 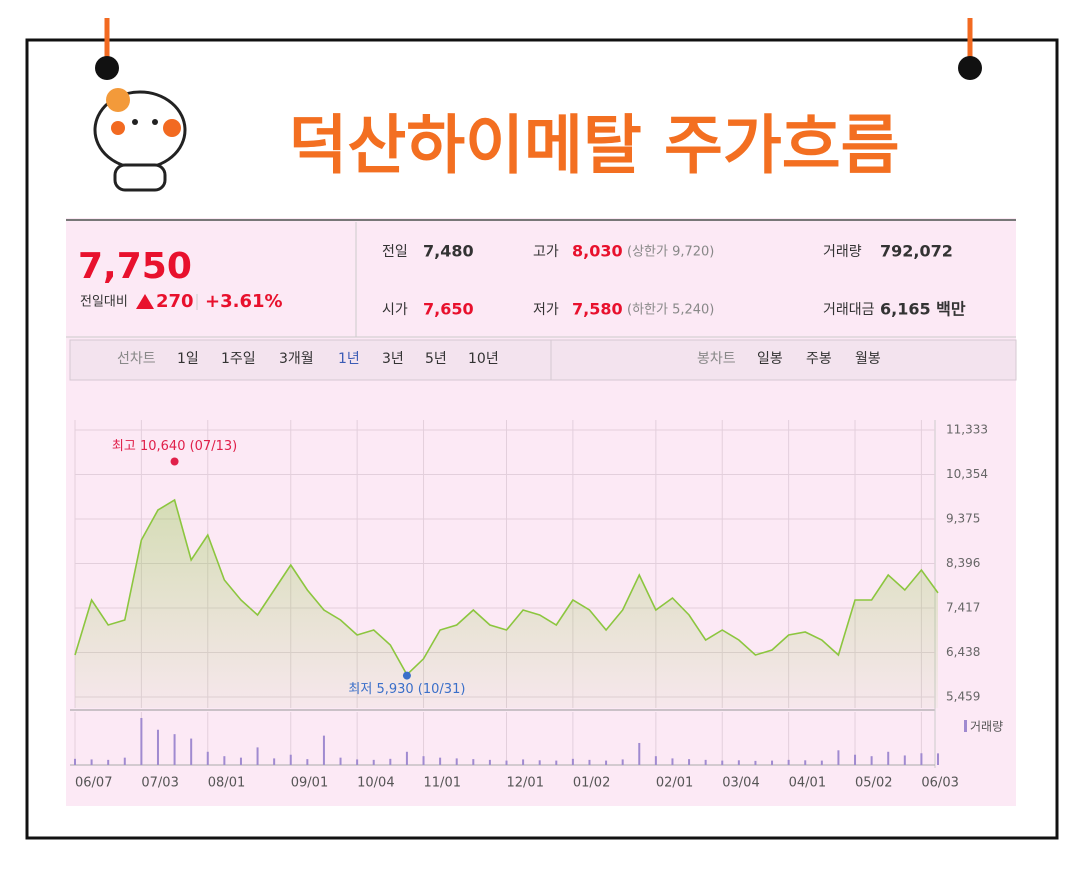 What do you see at coordinates (175, 301) in the screenshot?
I see `change: 270` at bounding box center [175, 301].